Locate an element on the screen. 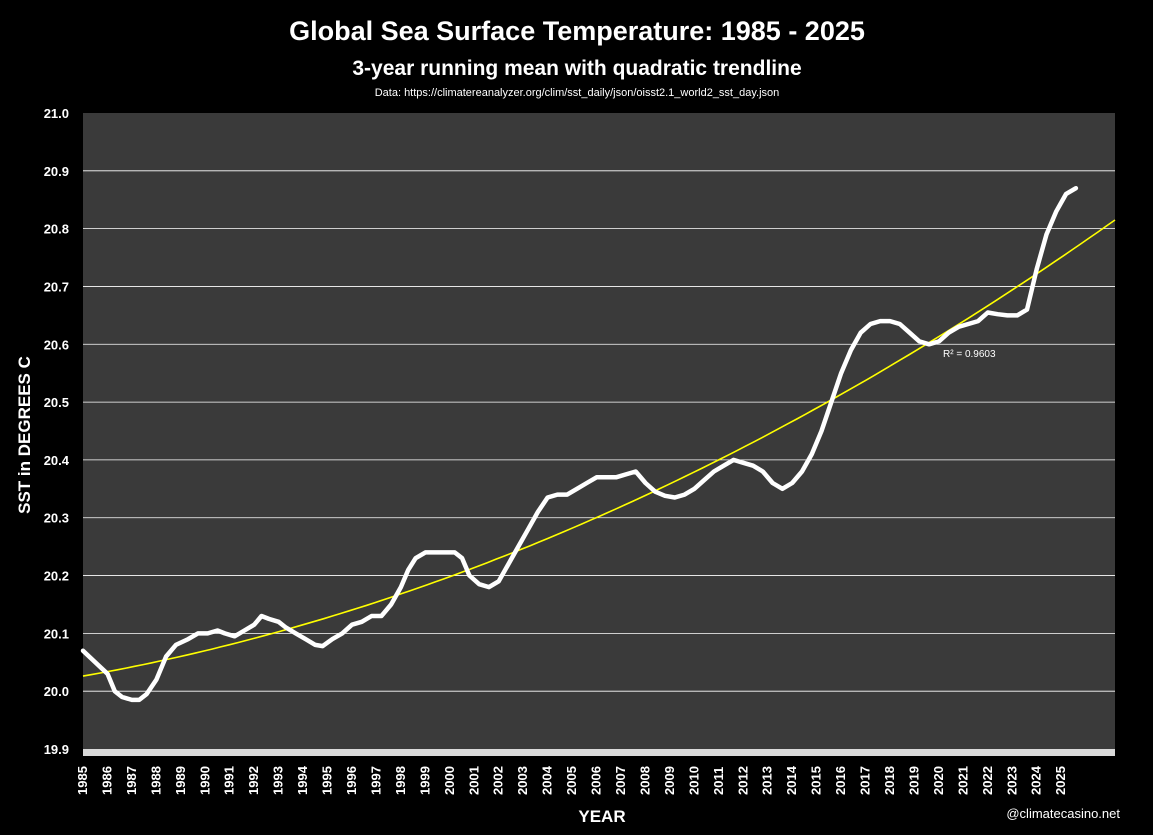  x-tick-label: 1999 is located at coordinates (424, 780).